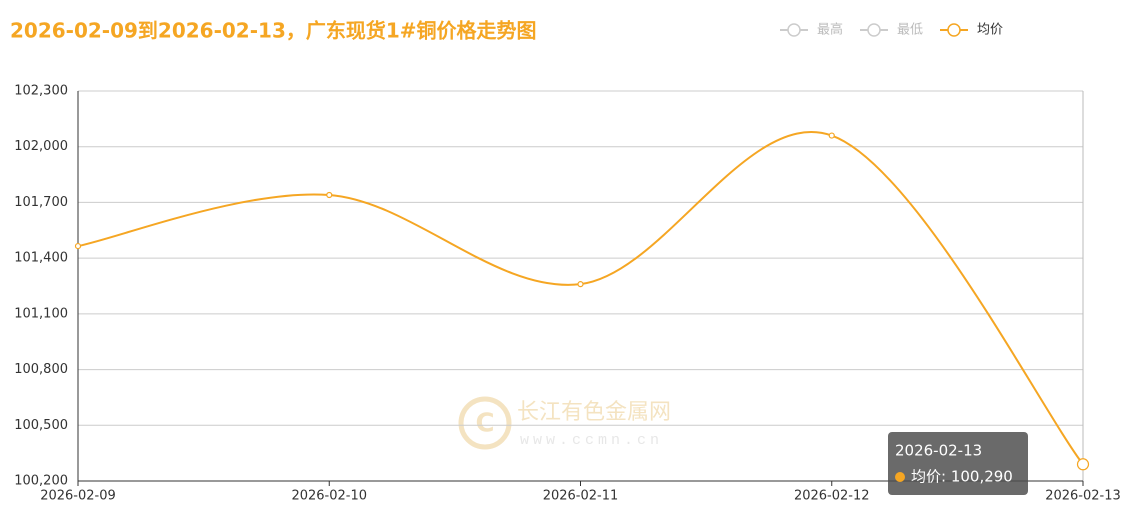 This screenshot has height=524, width=1129. Describe the element at coordinates (41, 425) in the screenshot. I see `y-tick-label: 100,500` at that location.